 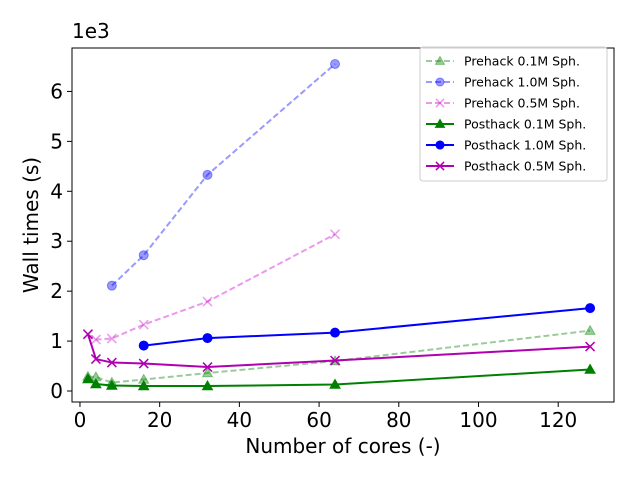 What do you see at coordinates (31, 225) in the screenshot?
I see `y-axis-label: Wall times (s)` at bounding box center [31, 225].